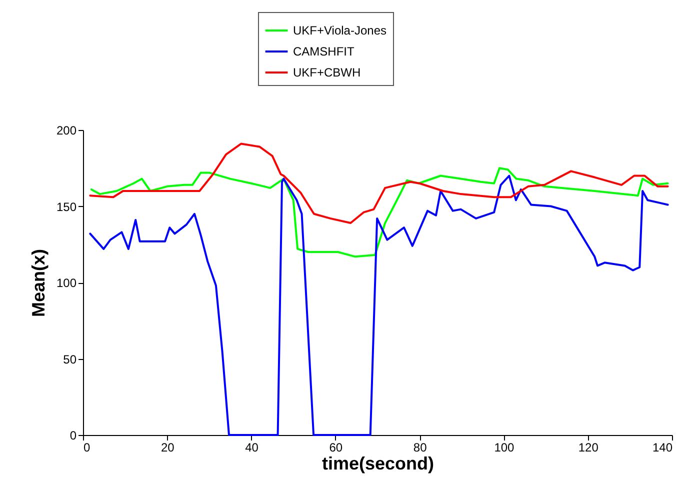 This screenshot has height=484, width=686. What do you see at coordinates (73, 435) in the screenshot?
I see `y-tick-label: 0` at bounding box center [73, 435].